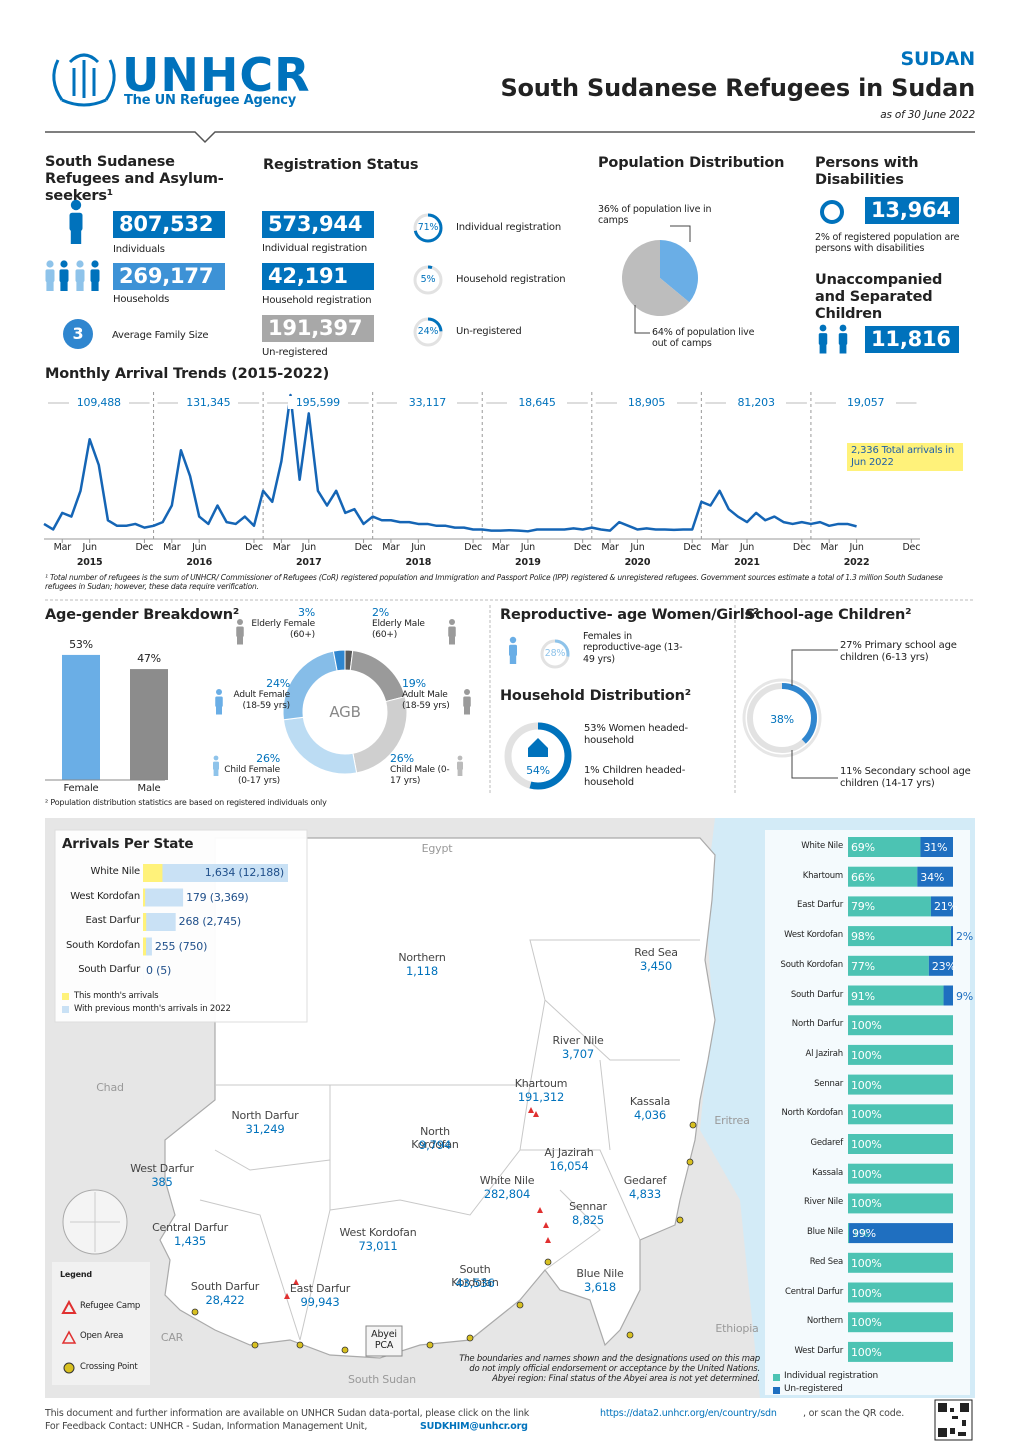 The width and height of the screenshot is (1024, 1449). What do you see at coordinates (190, 1227) in the screenshot?
I see `state-name: Central Darfur` at bounding box center [190, 1227].